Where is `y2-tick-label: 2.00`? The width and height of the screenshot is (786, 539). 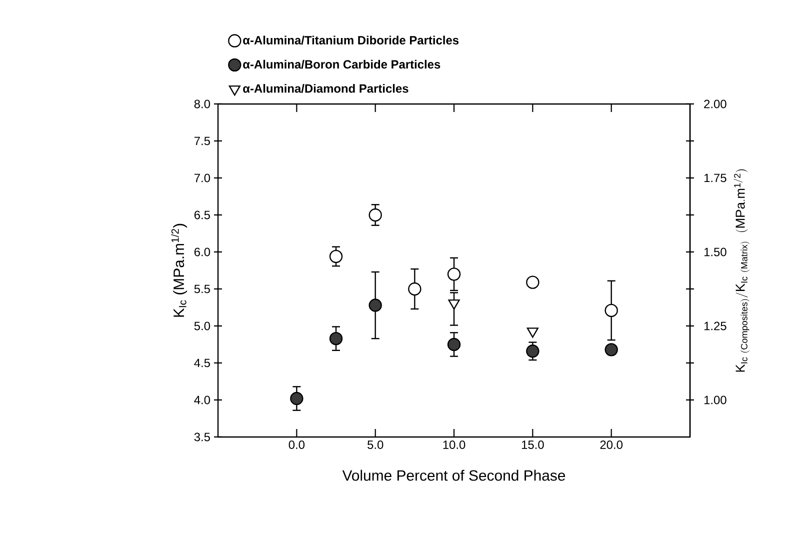 y2-tick-label: 2.00 is located at coordinates (715, 104).